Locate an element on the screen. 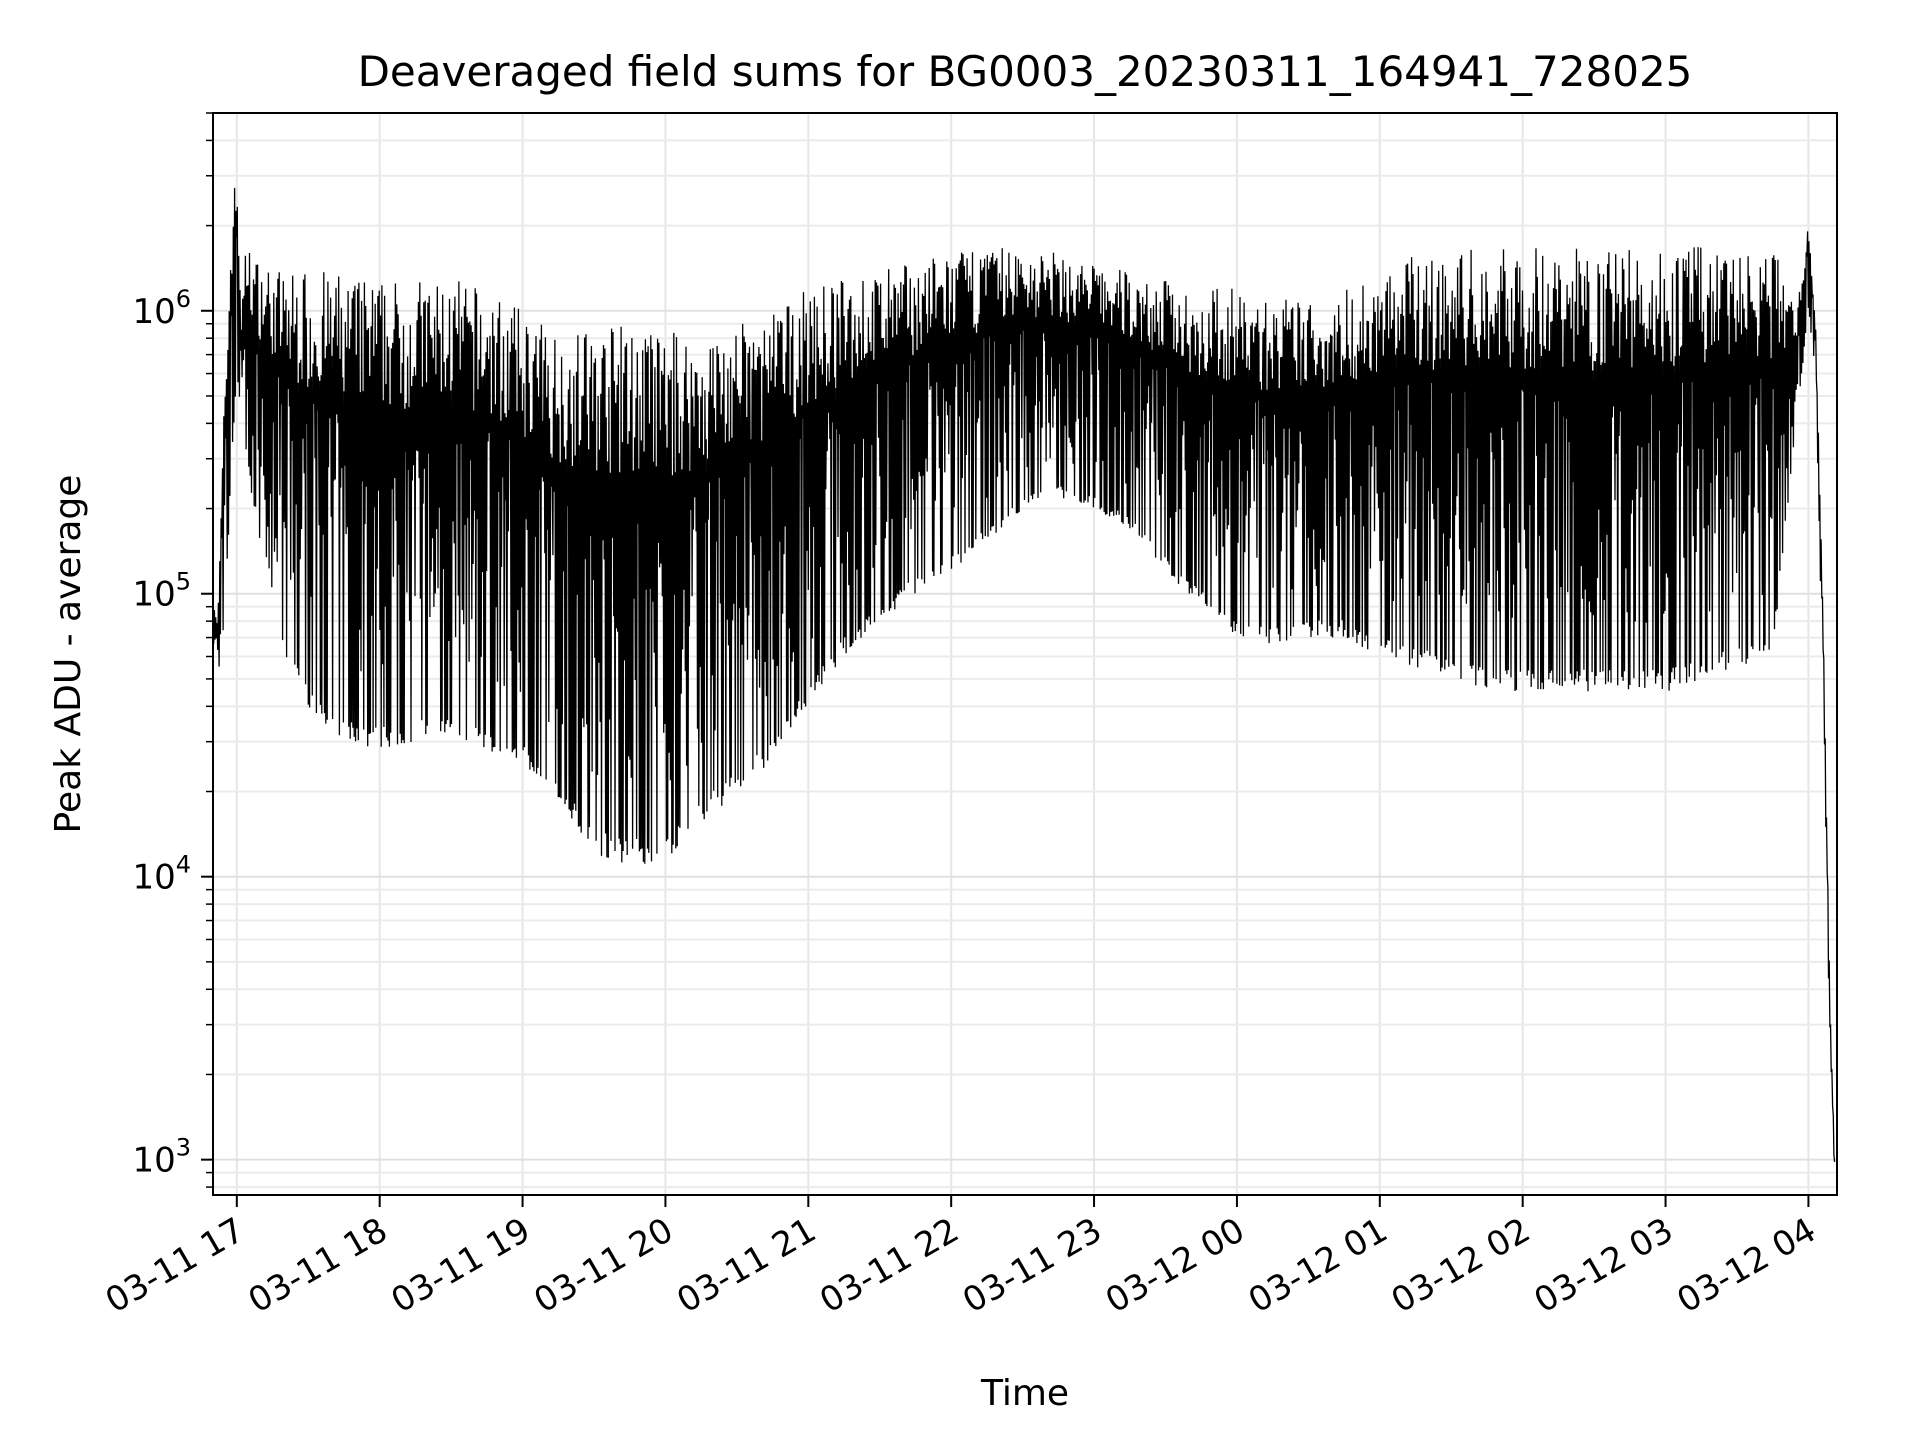 The image size is (1920, 1440). y-tick-label: 10⁵ is located at coordinates (161, 591).